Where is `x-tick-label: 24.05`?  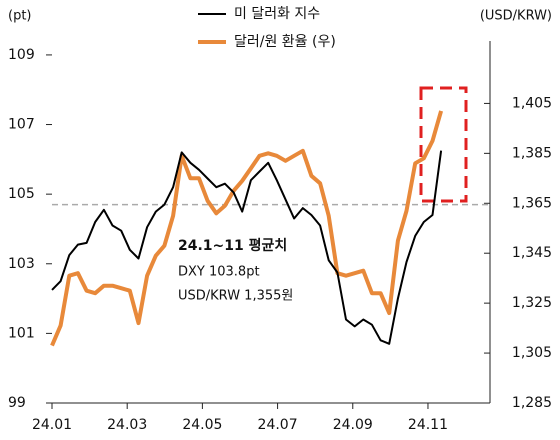 x-tick-label: 24.05 is located at coordinates (202, 425).